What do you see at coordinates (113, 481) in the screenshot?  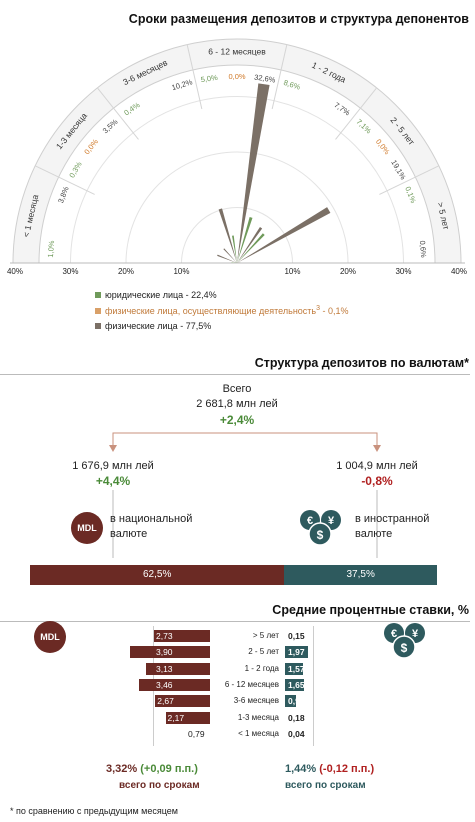 I see `national-change: +4,4%` at bounding box center [113, 481].